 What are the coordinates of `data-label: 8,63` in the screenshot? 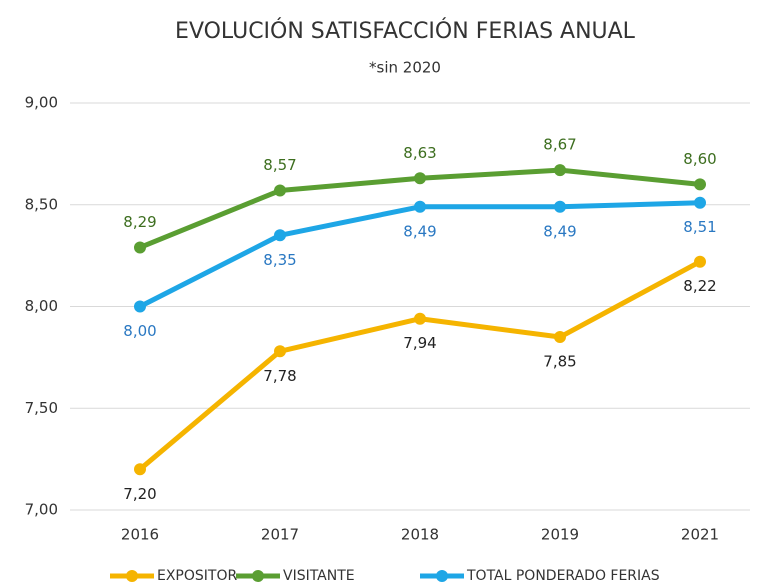 It's located at (419, 153).